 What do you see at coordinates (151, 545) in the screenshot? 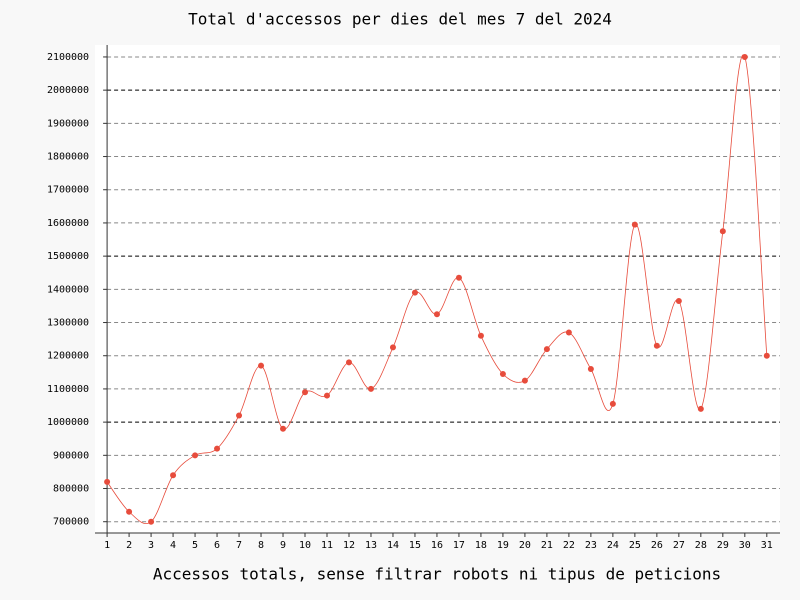
I see `x-tick-label: 3` at bounding box center [151, 545].